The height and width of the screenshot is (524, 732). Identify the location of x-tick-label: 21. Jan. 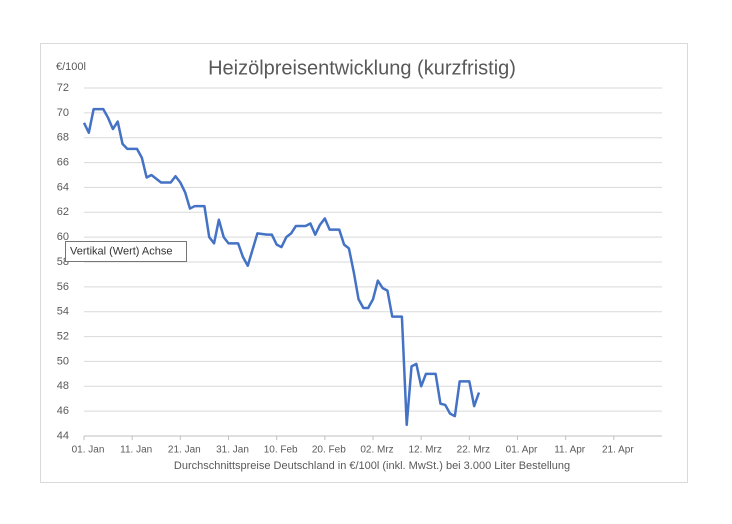
(184, 450).